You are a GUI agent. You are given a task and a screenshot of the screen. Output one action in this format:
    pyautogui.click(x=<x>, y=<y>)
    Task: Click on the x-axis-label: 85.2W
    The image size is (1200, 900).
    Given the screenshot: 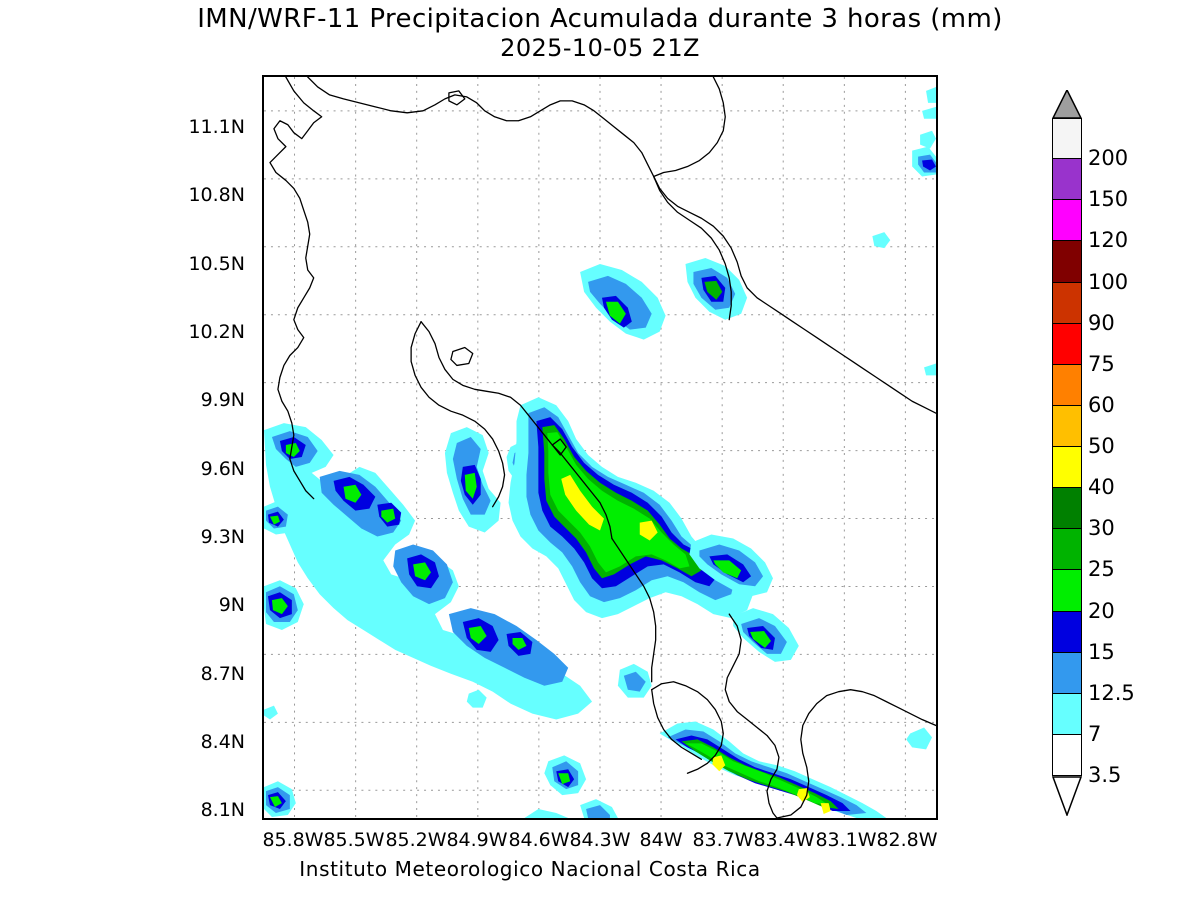 What is the action you would take?
    pyautogui.click(x=416, y=840)
    